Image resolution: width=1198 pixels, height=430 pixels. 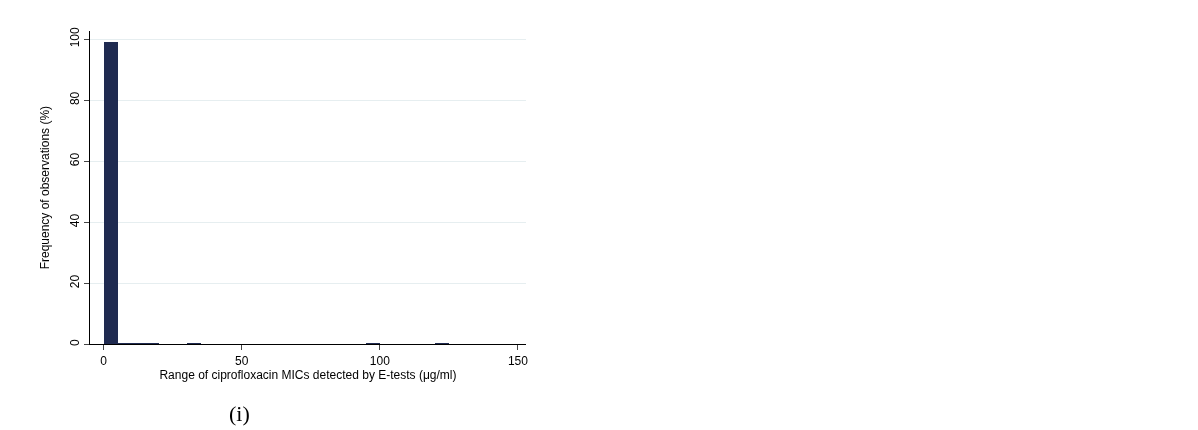 I want to click on y-tick-label: 20, so click(x=74, y=281).